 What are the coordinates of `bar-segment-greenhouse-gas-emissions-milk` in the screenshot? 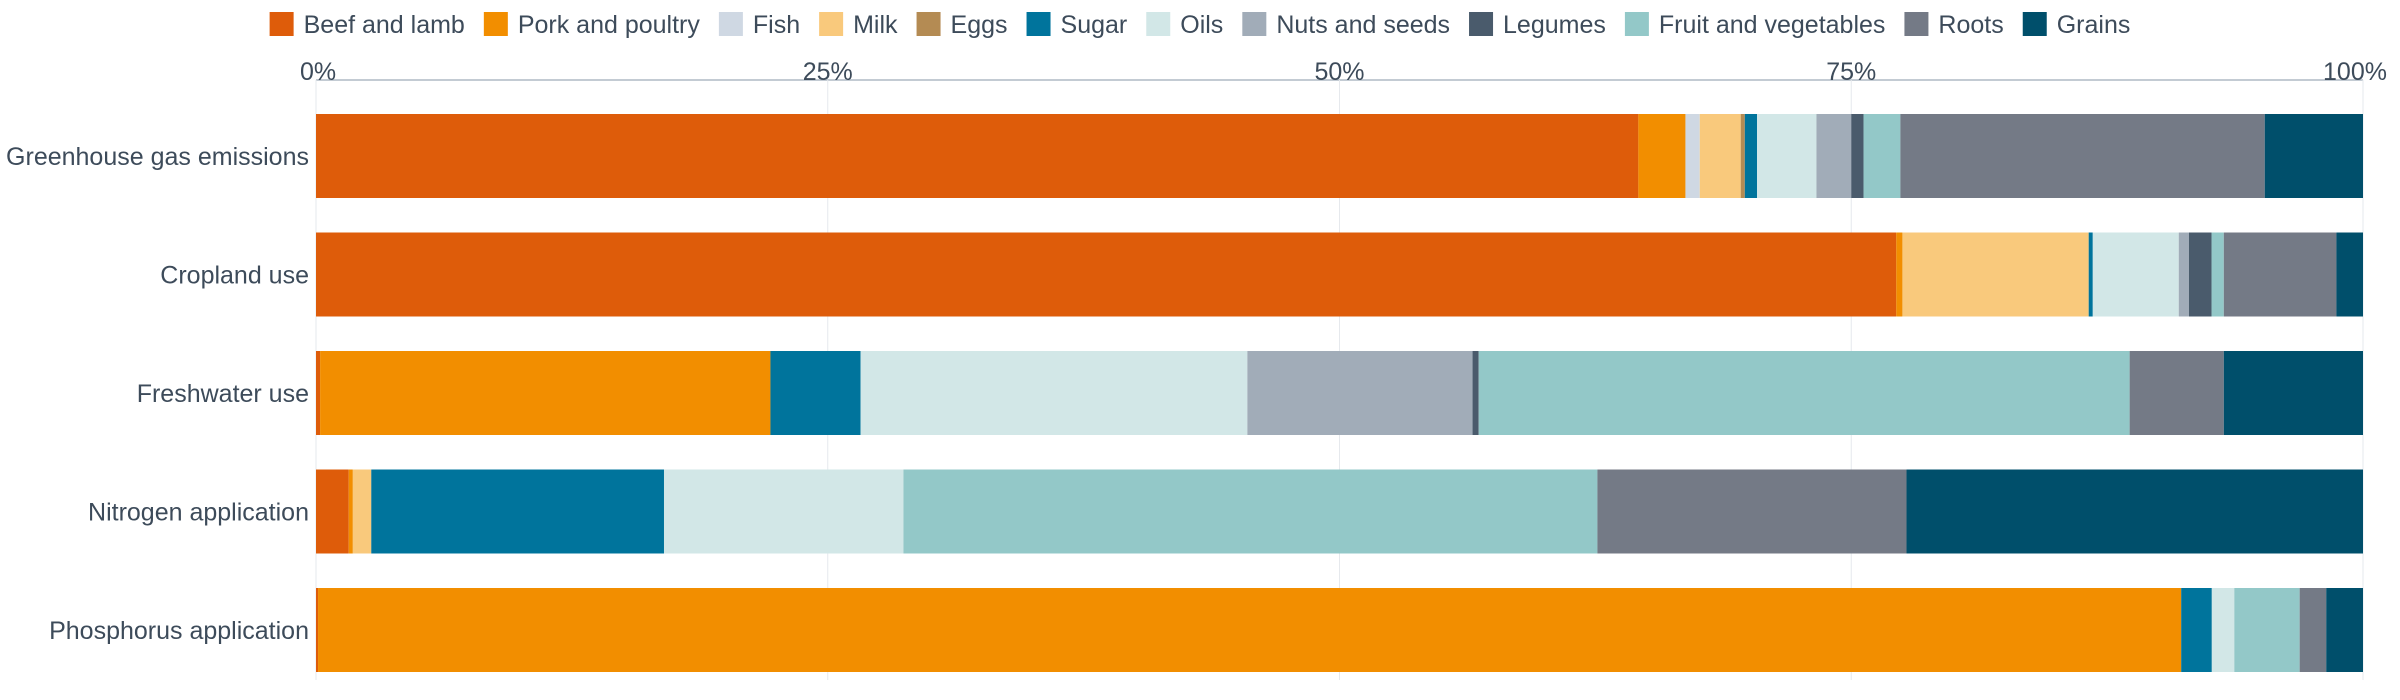 It's located at (1720, 156).